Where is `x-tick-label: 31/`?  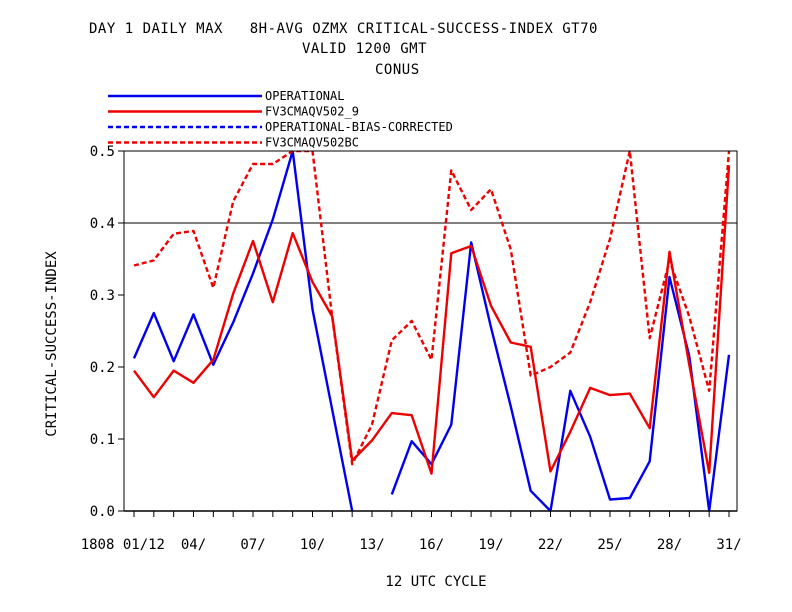 x-tick-label: 31/ is located at coordinates (728, 545).